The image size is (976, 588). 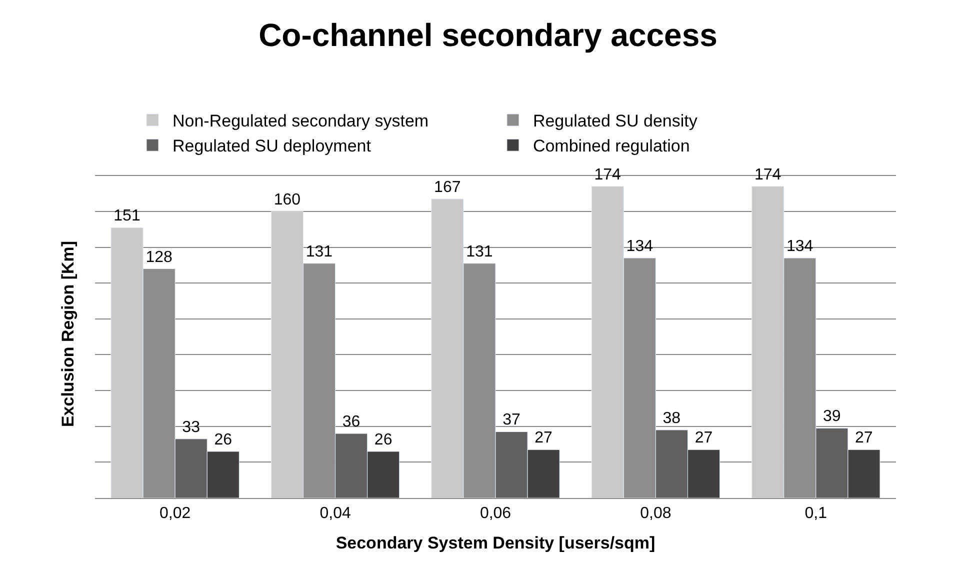 What do you see at coordinates (656, 513) in the screenshot?
I see `x-tick-label: 0,08` at bounding box center [656, 513].